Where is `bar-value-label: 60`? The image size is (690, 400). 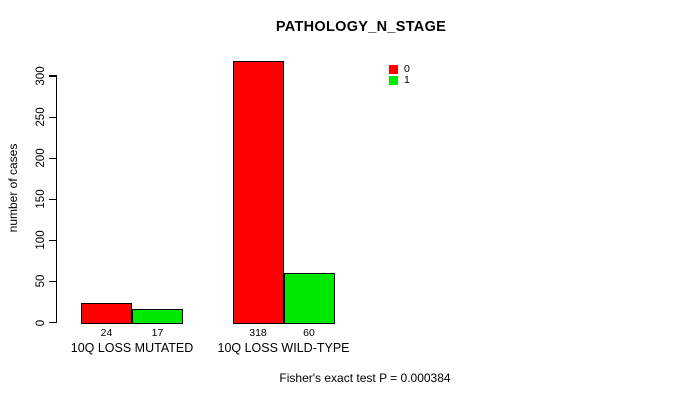
bar-value-label: 60 is located at coordinates (309, 332).